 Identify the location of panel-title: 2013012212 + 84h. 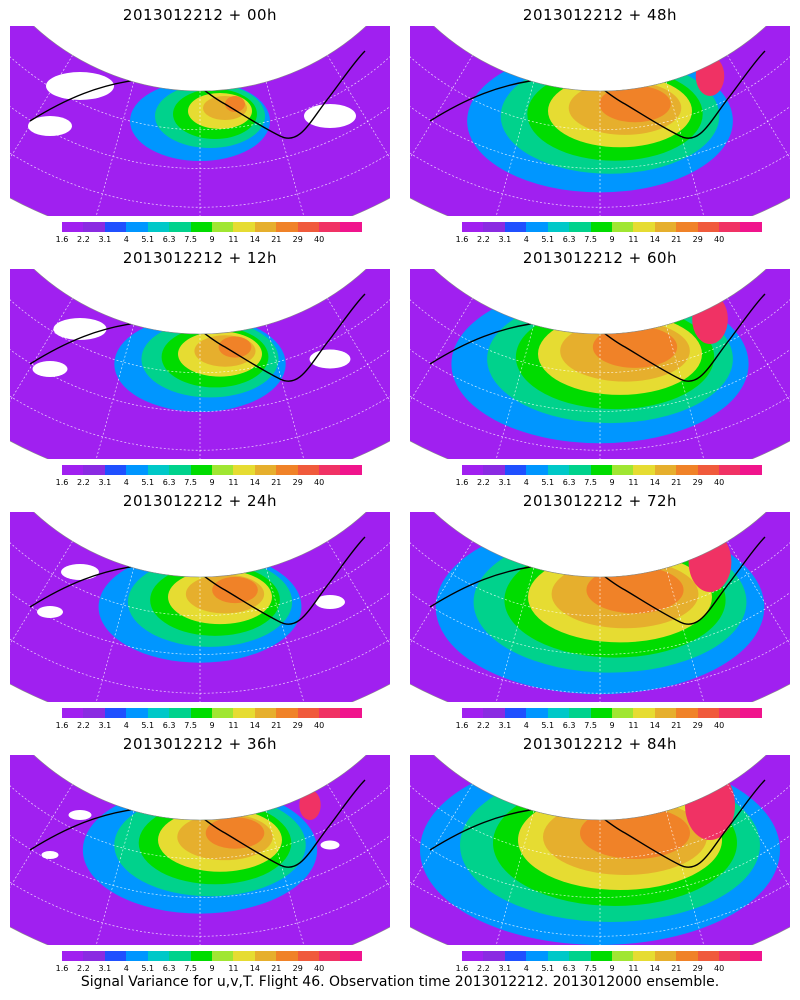
(600, 744).